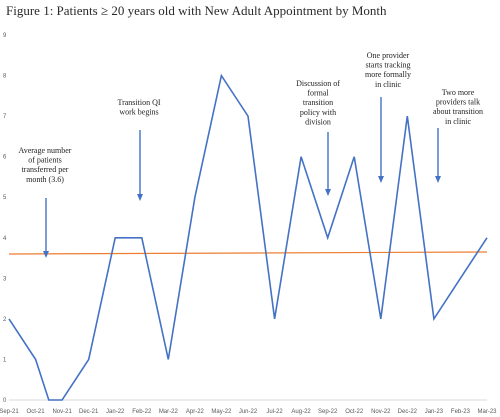 This screenshot has width=500, height=417. Describe the element at coordinates (381, 412) in the screenshot. I see `x-tick-label: Nov-22` at that location.